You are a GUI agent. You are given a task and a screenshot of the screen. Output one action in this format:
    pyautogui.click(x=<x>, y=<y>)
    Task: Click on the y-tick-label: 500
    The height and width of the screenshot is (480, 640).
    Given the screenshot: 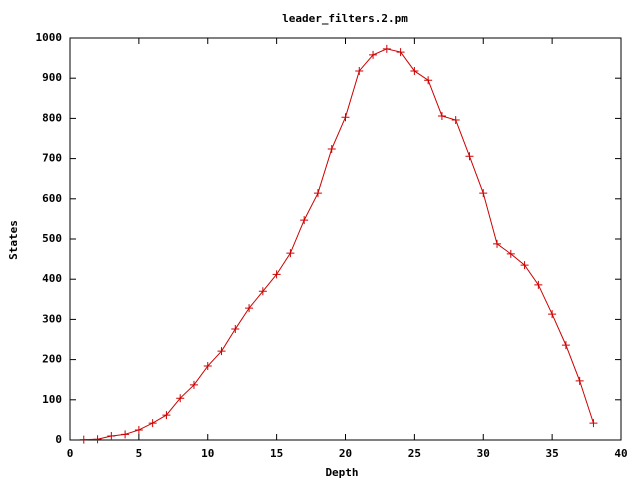 What is the action you would take?
    pyautogui.click(x=52, y=238)
    